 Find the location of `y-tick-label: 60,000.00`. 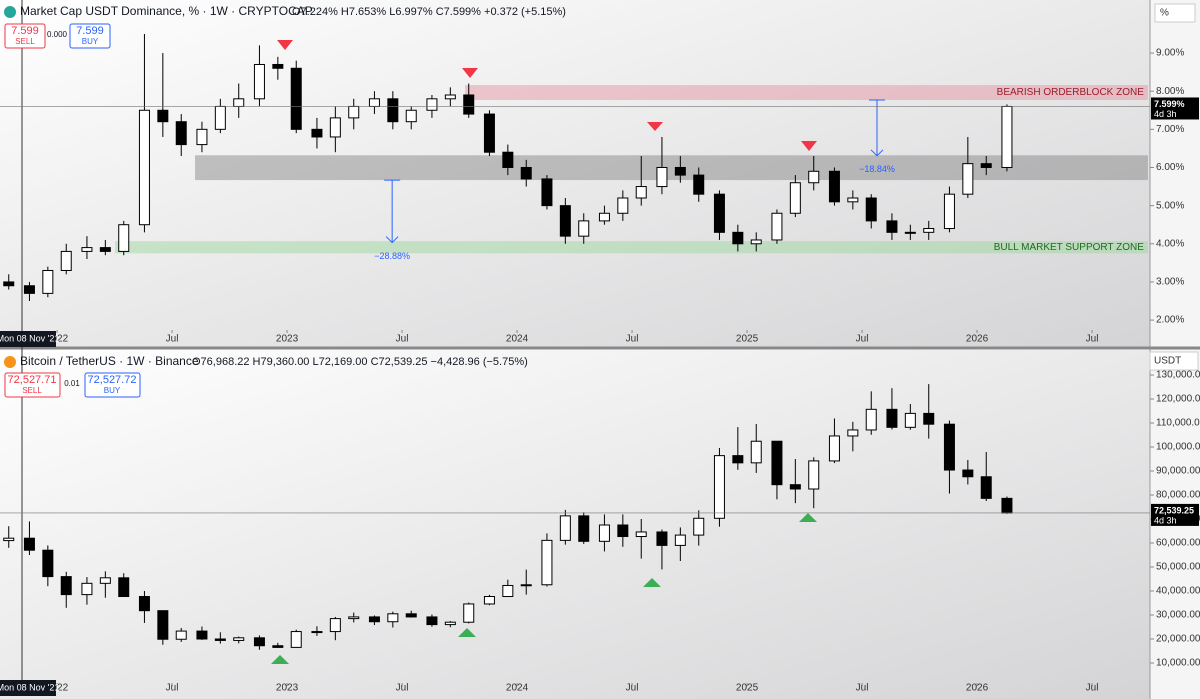

y-tick-label: 60,000.00 is located at coordinates (1178, 543).